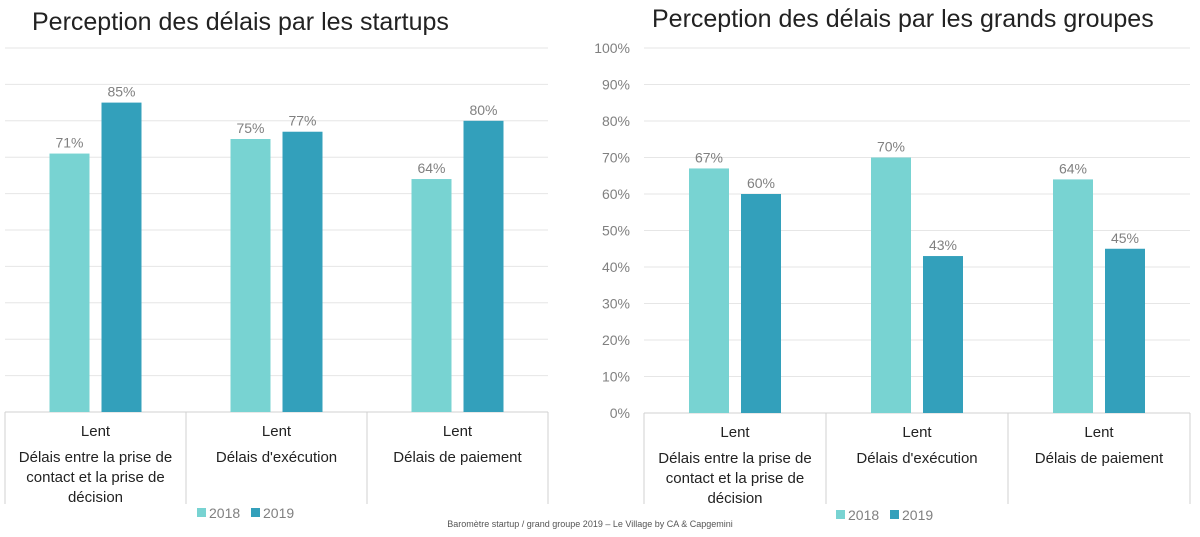 The width and height of the screenshot is (1200, 537). What do you see at coordinates (616, 158) in the screenshot?
I see `y-tick-label: 70%` at bounding box center [616, 158].